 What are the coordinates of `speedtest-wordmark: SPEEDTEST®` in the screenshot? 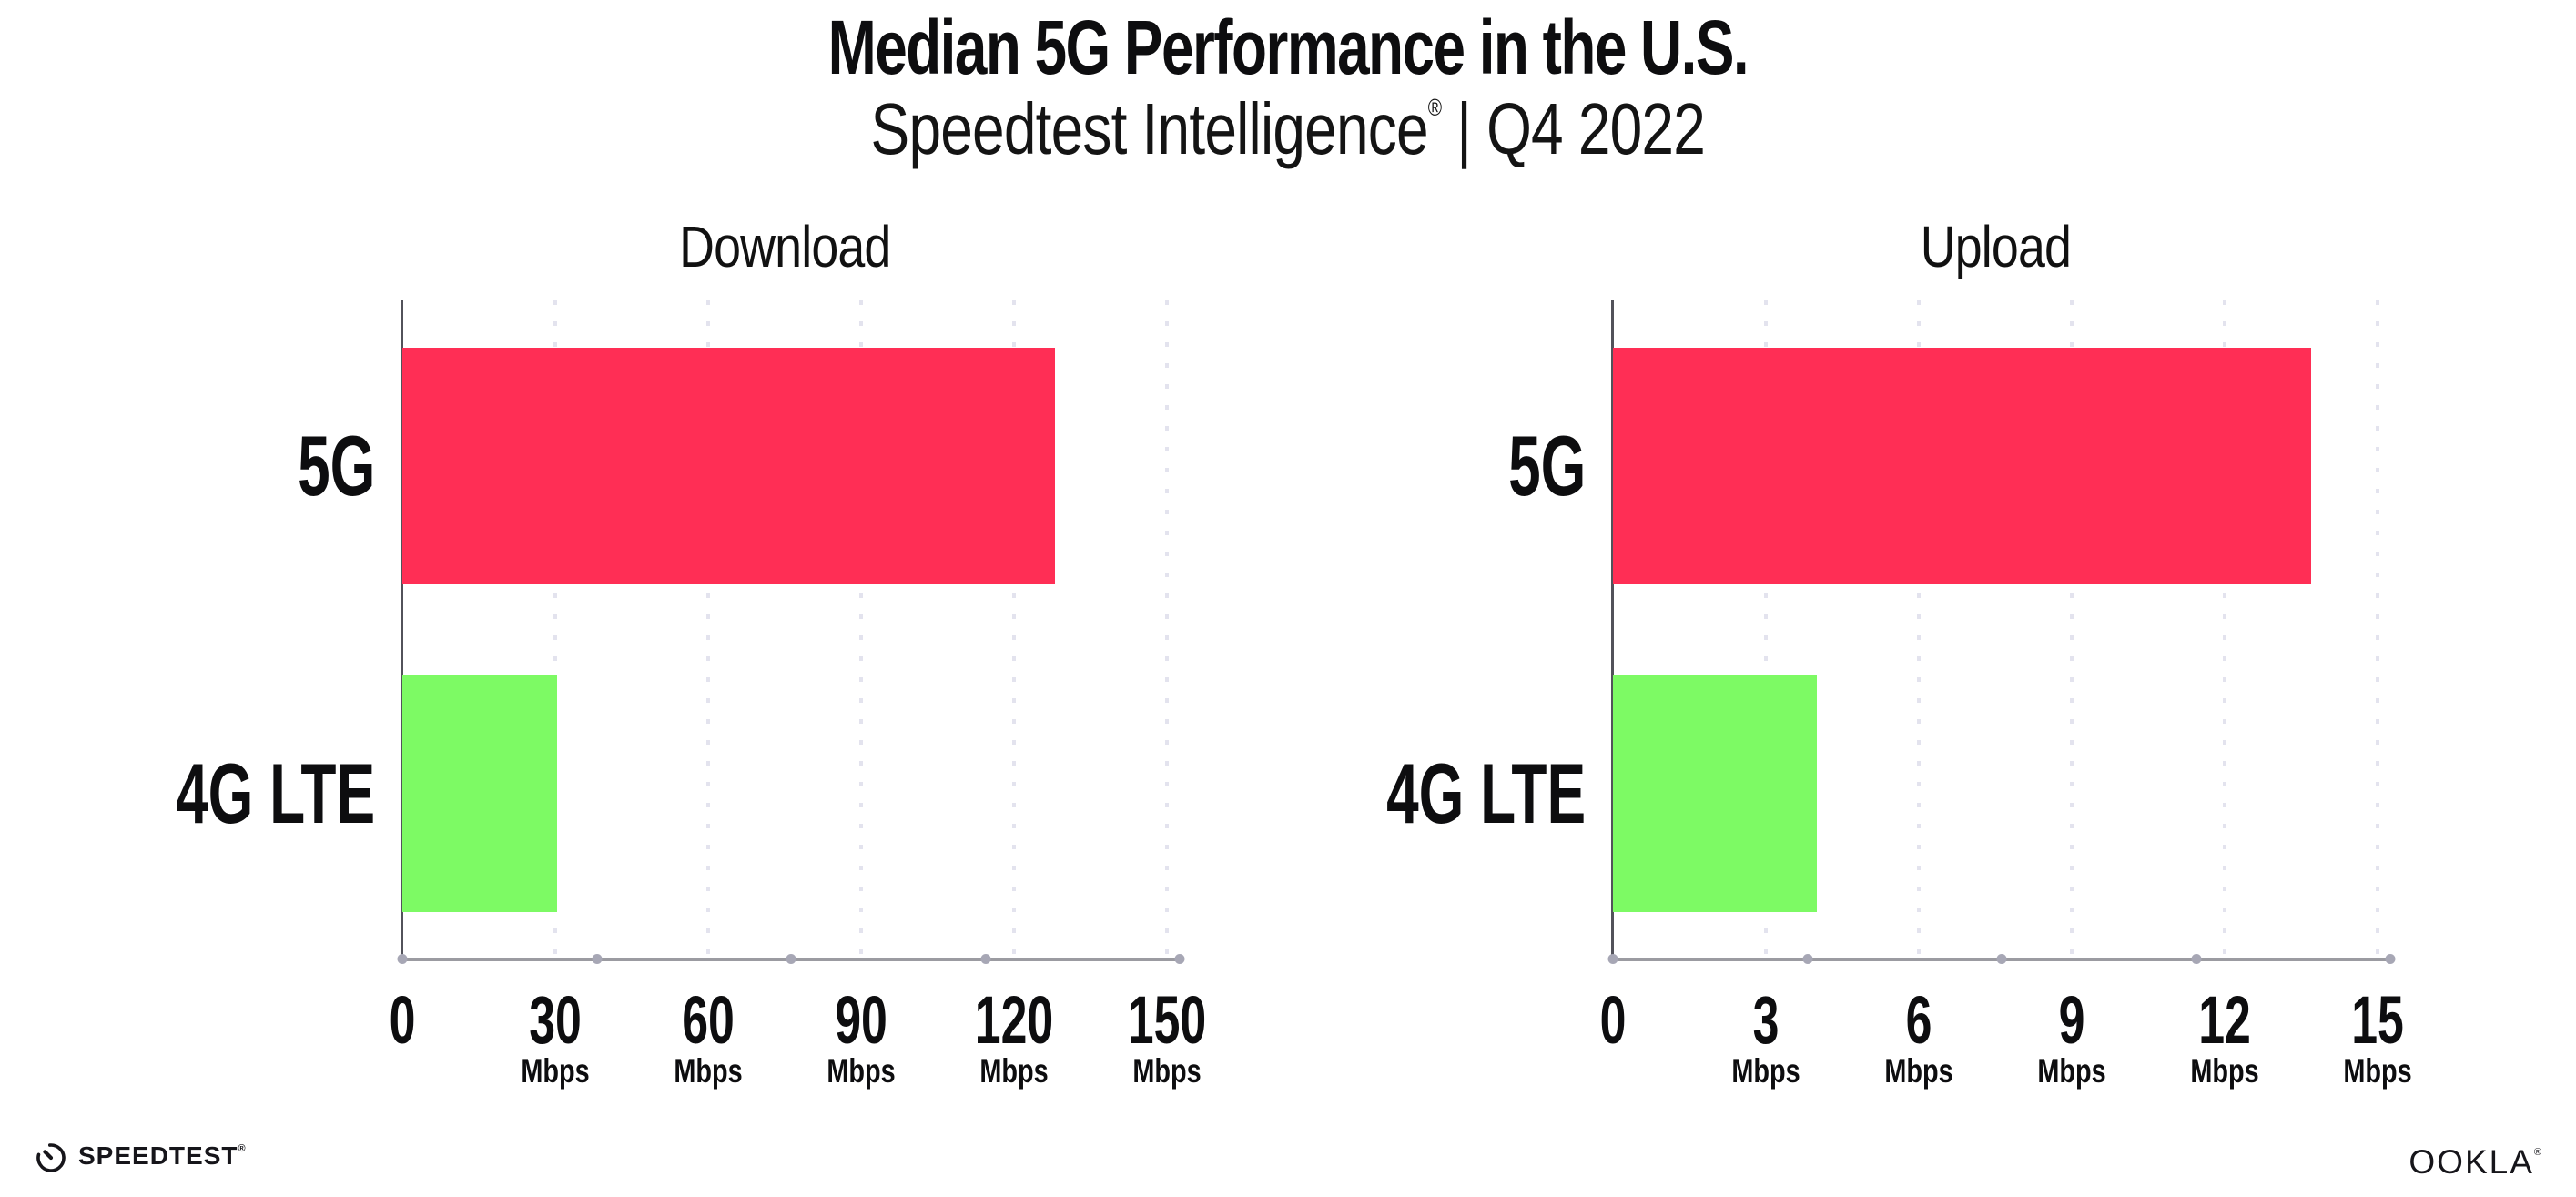 It's located at (162, 1156).